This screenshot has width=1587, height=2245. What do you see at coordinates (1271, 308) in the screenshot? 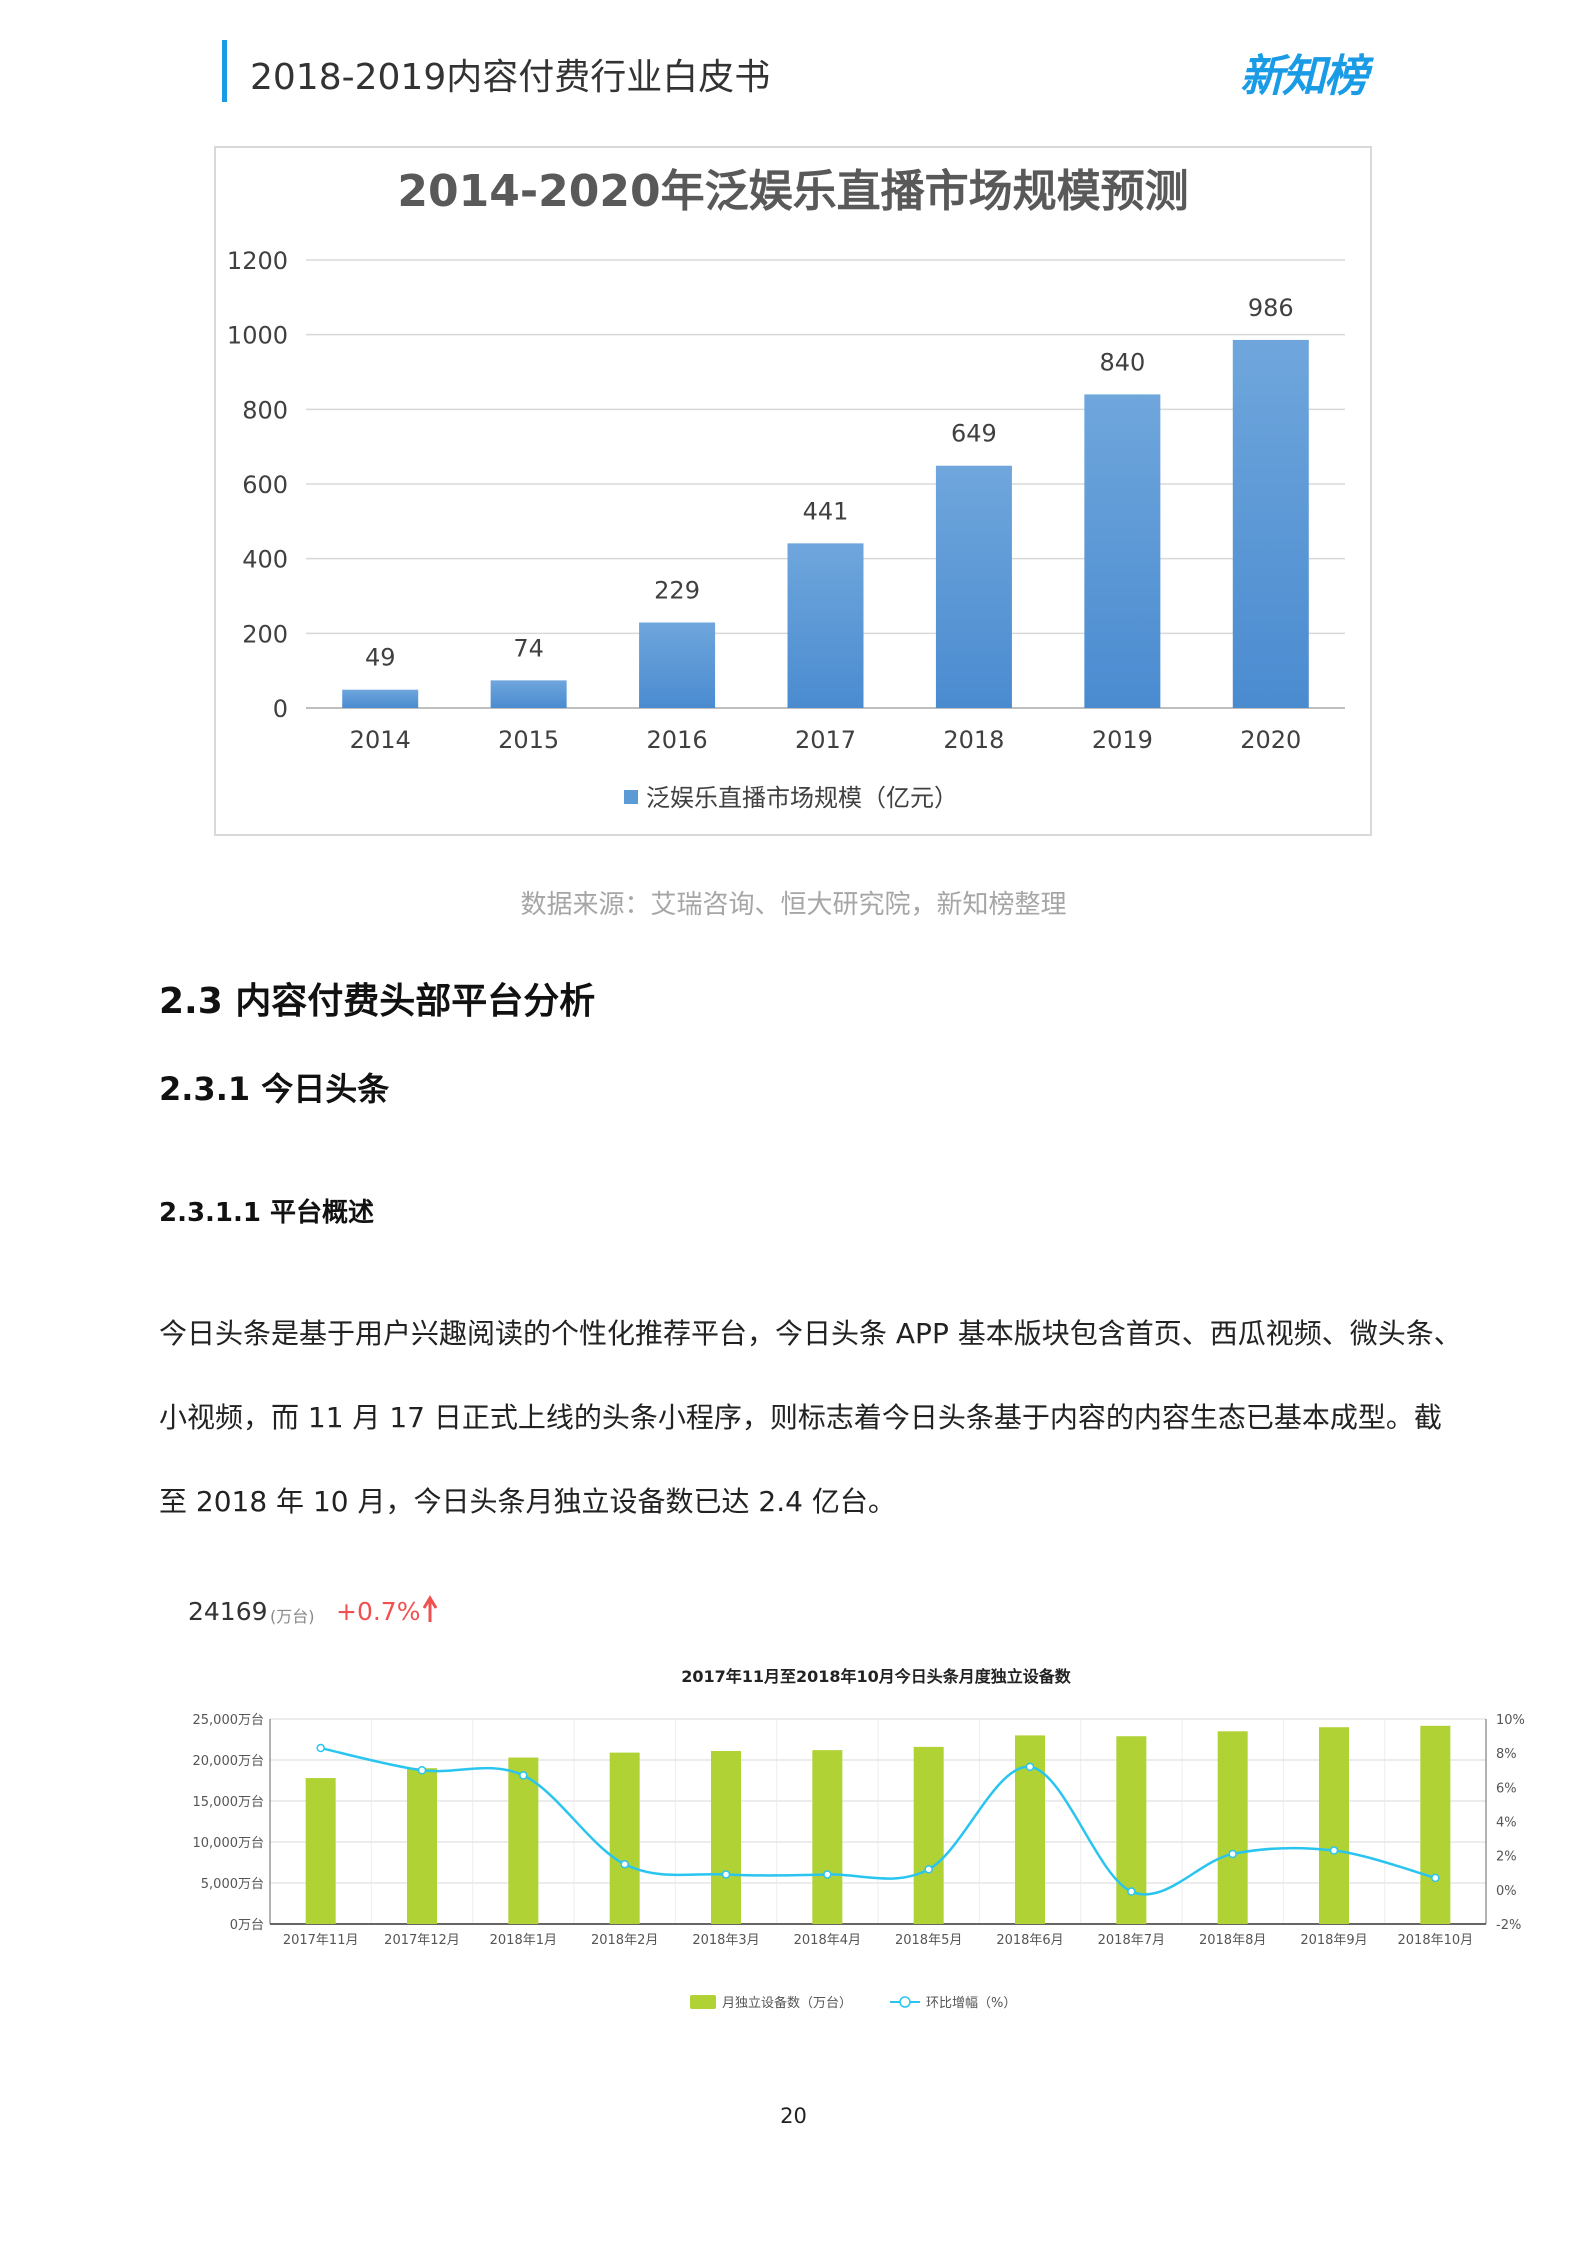
I see `data-label: 986` at bounding box center [1271, 308].